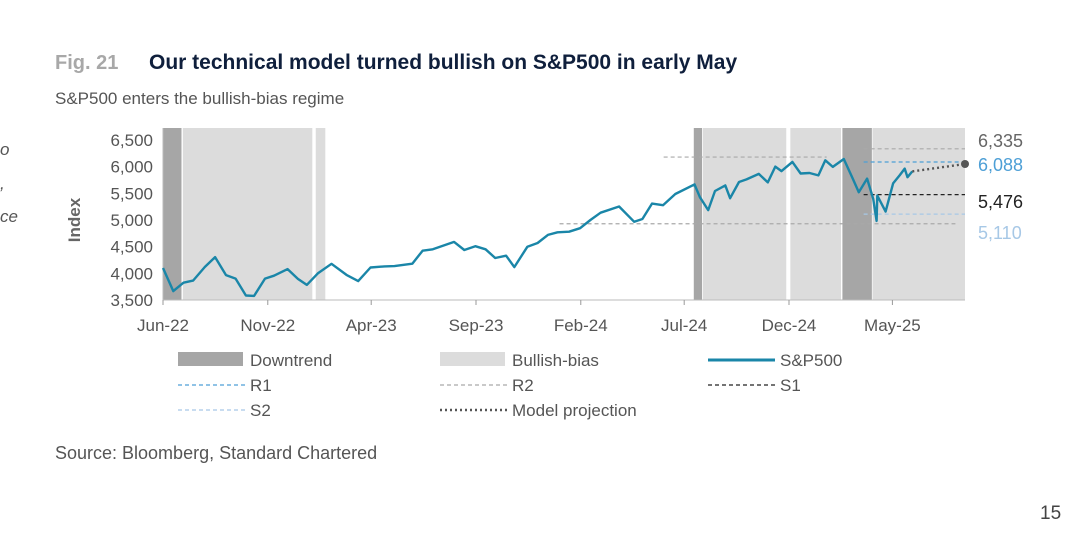  Describe the element at coordinates (790, 385) in the screenshot. I see `legend-label: S1` at that location.